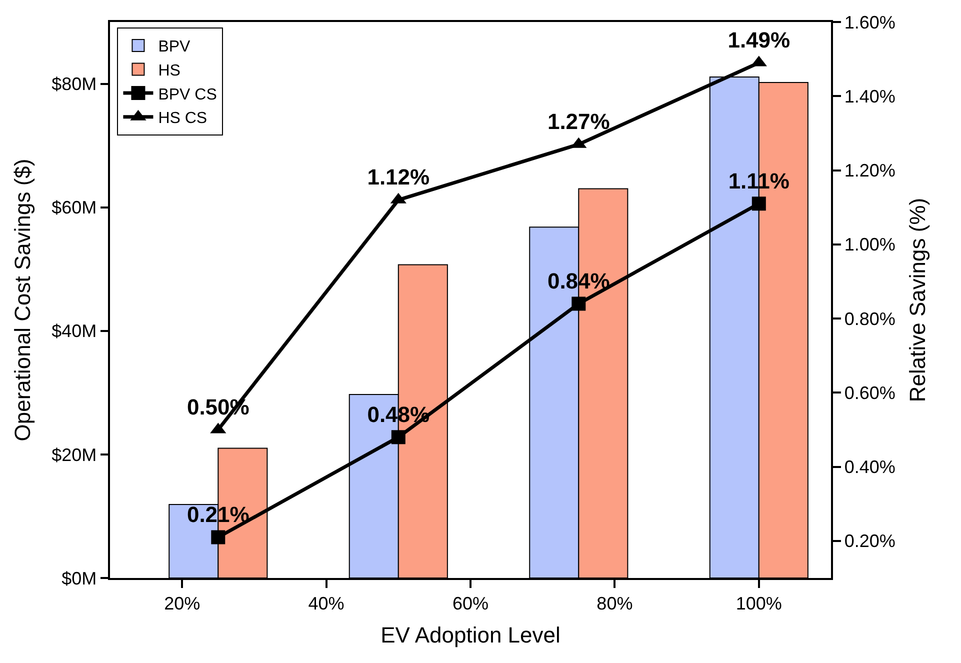  Describe the element at coordinates (174, 47) in the screenshot. I see `legend-label: BPV` at that location.